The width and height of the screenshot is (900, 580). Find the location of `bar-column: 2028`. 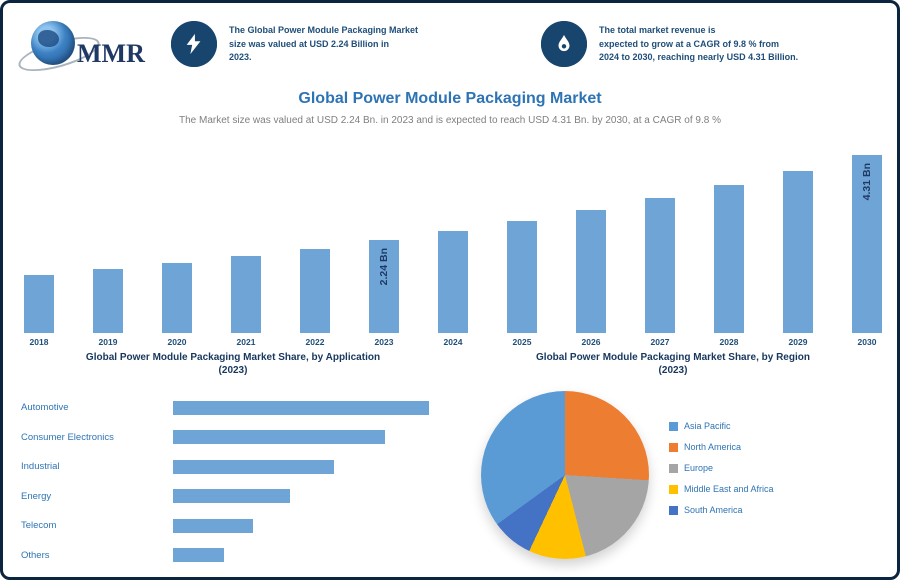

bar-column: 2028 is located at coordinates (729, 266).